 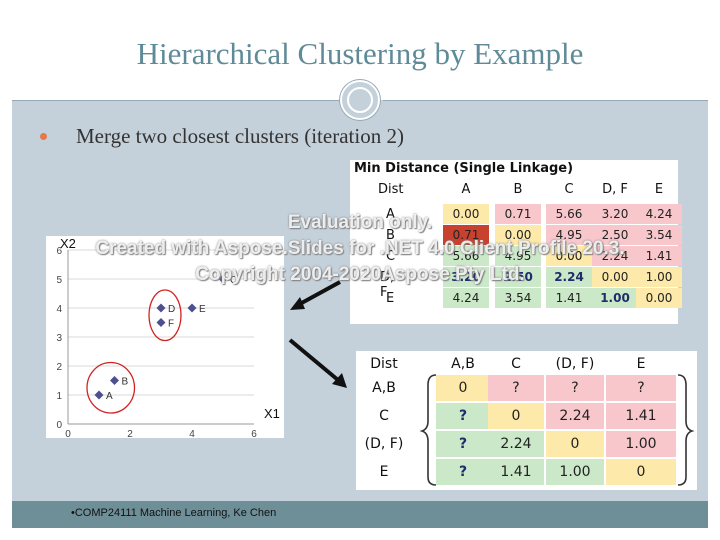 What do you see at coordinates (192, 433) in the screenshot?
I see `x-tick-label: 4` at bounding box center [192, 433].